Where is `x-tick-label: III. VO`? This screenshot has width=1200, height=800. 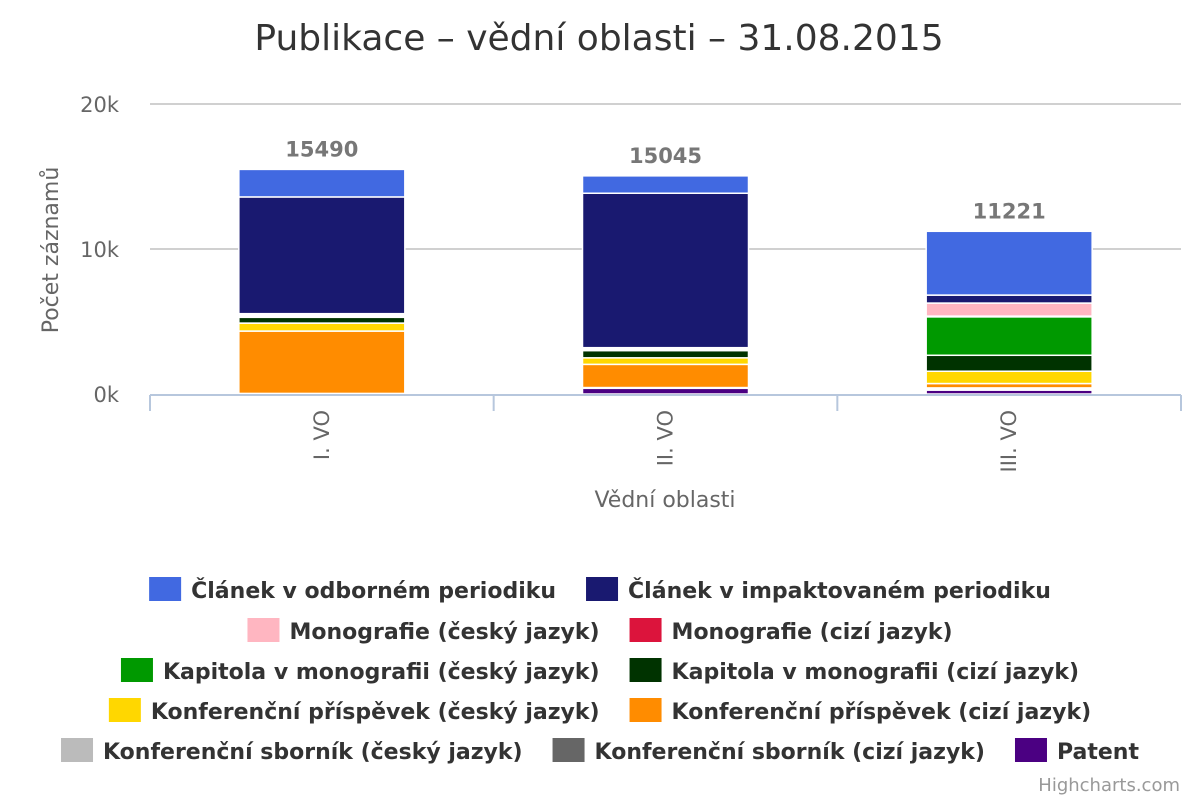
x-tick-label: III. VO is located at coordinates (1009, 441).